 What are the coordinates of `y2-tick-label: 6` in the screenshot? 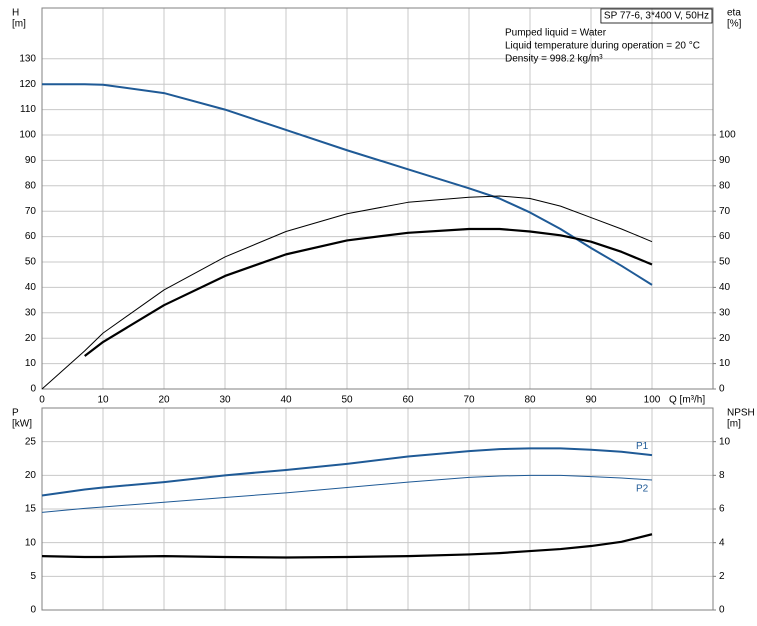 It's located at (722, 509).